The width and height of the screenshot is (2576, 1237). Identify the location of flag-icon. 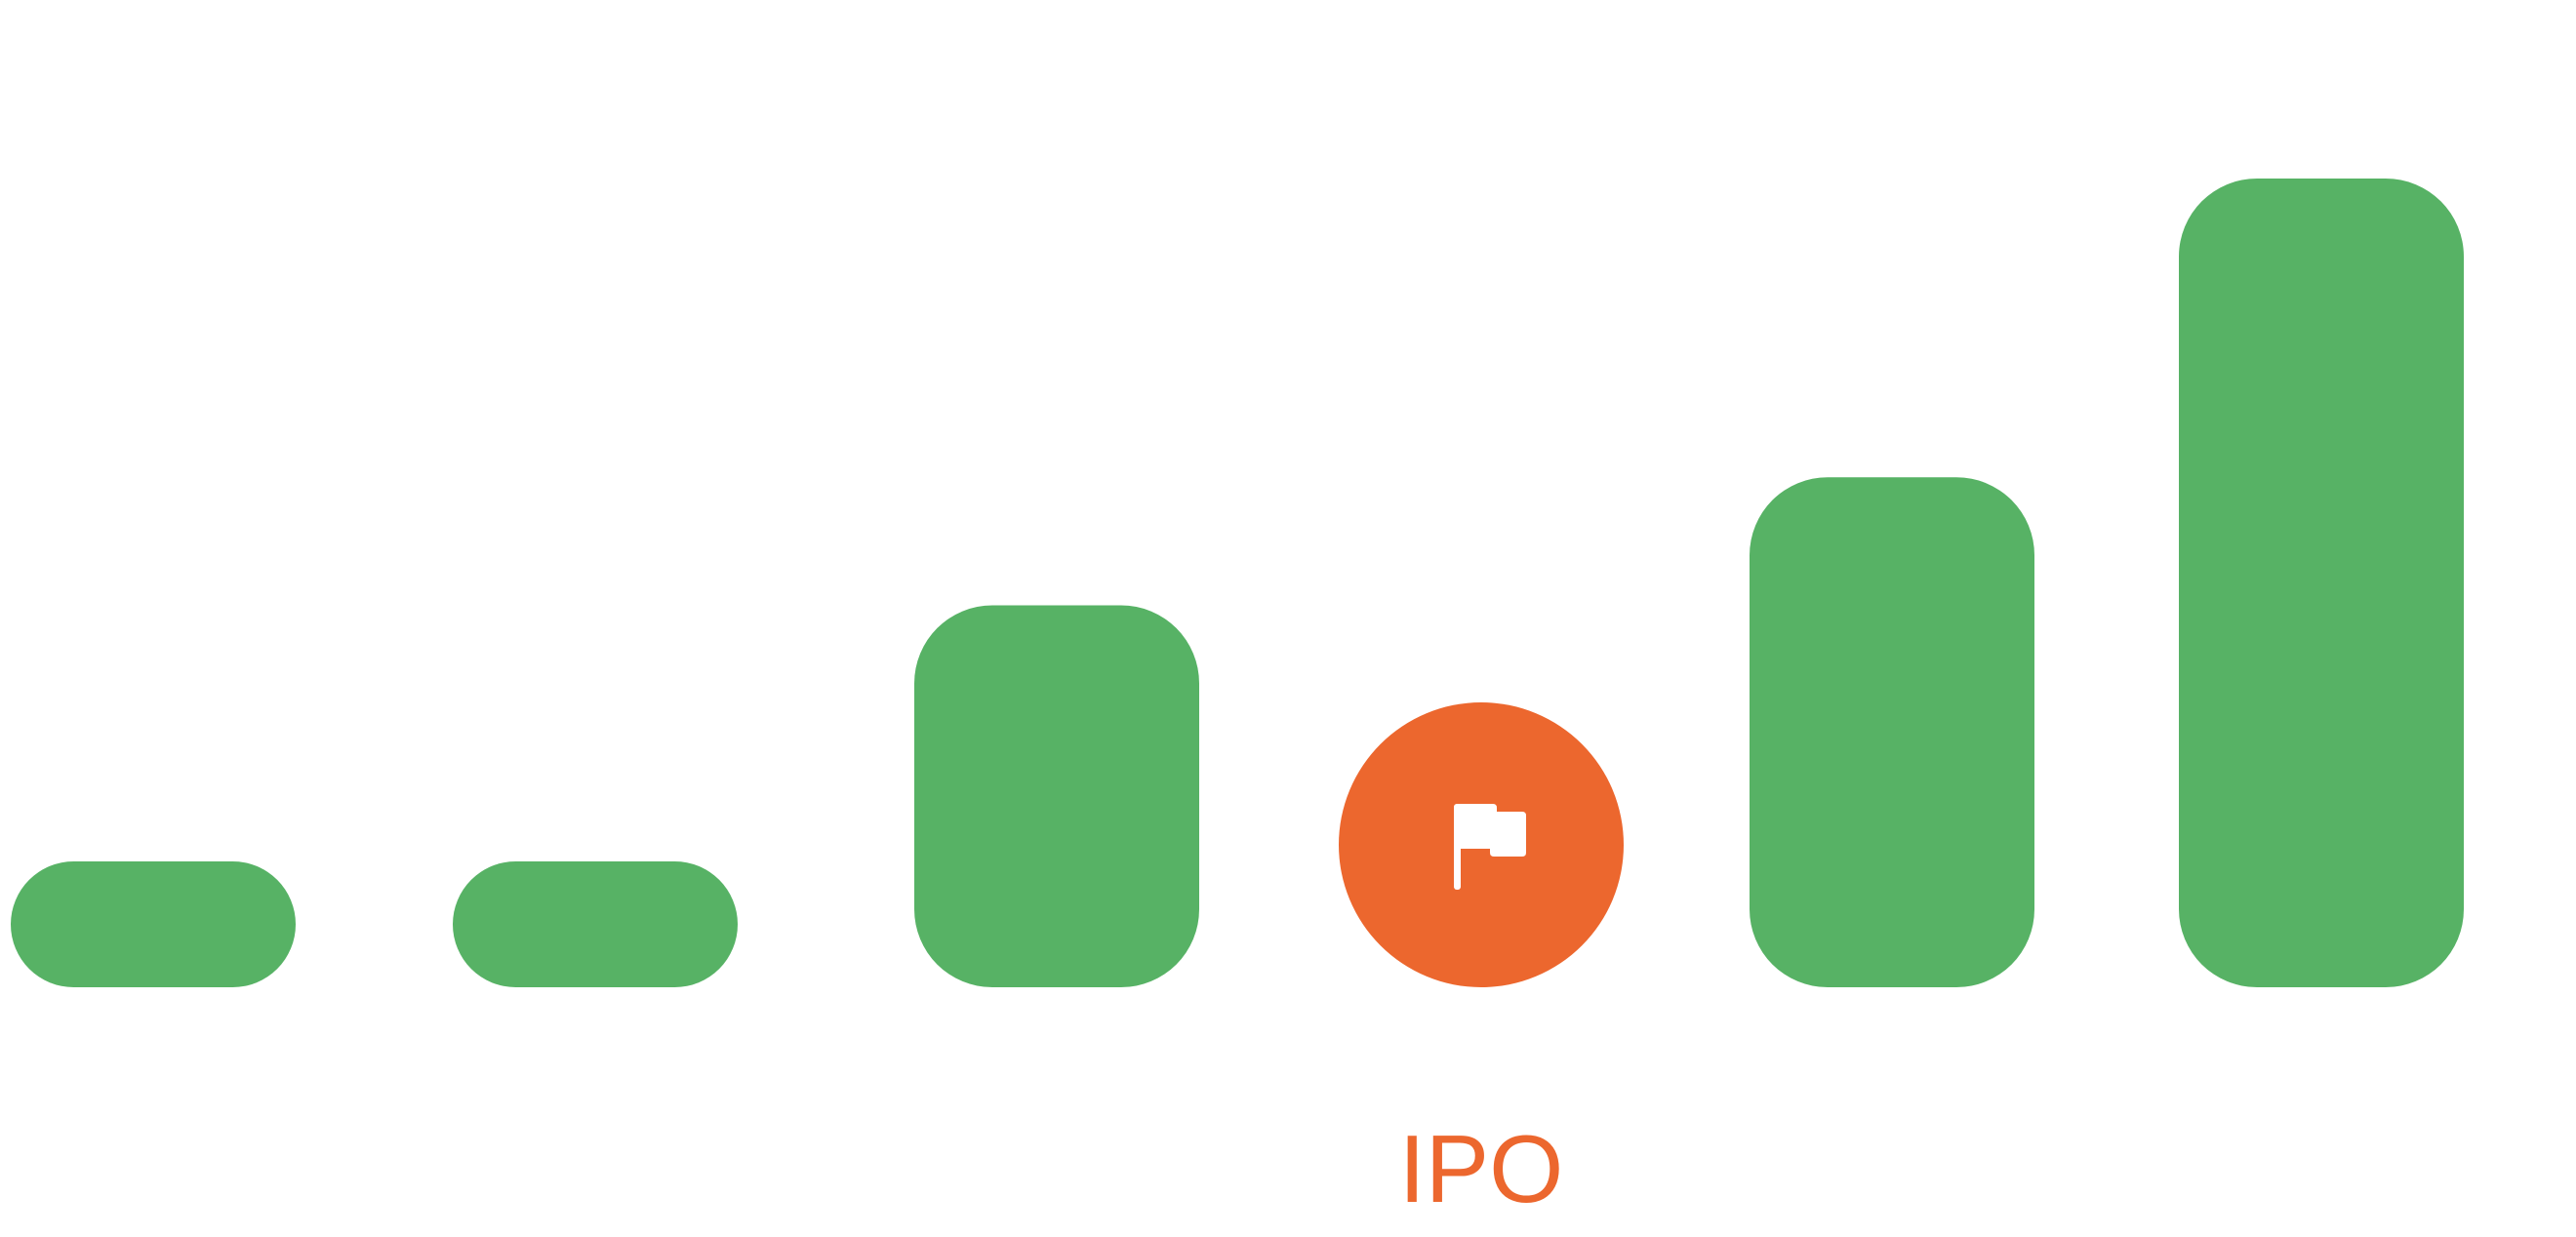
(1490, 847).